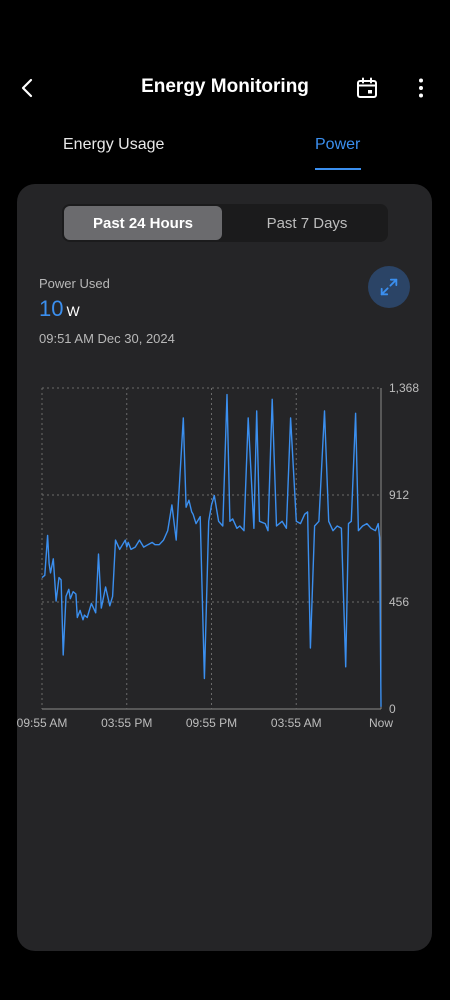 This screenshot has width=450, height=1000. I want to click on range-past-24-hours: Past 24 Hours, so click(143, 223).